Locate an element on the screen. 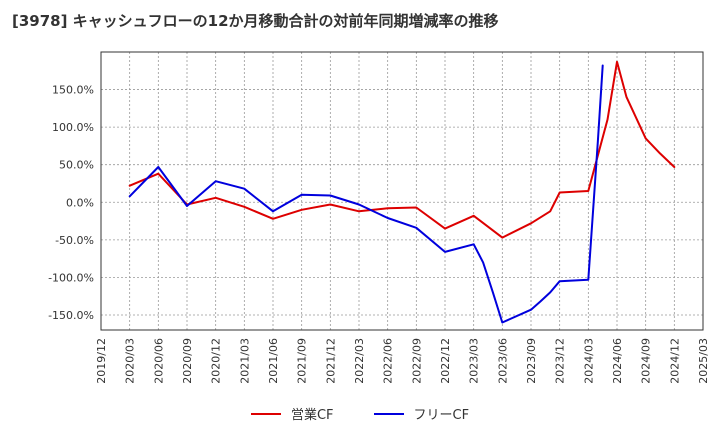 This screenshot has height=440, width=720. chart-title: [3978] キャッシュフローの12か月移動合計の対前年同期増減率の推移 is located at coordinates (255, 21).